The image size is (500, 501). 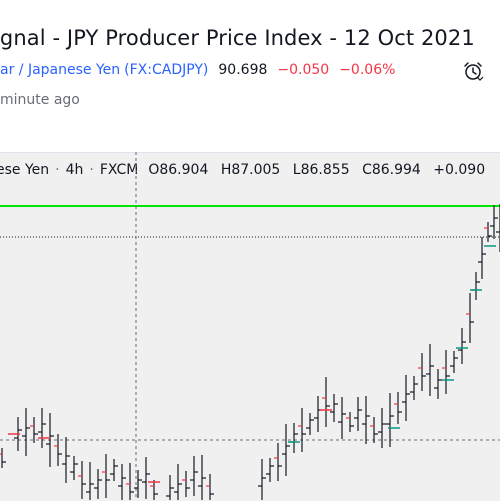 I want to click on open-label: O, so click(x=154, y=170).